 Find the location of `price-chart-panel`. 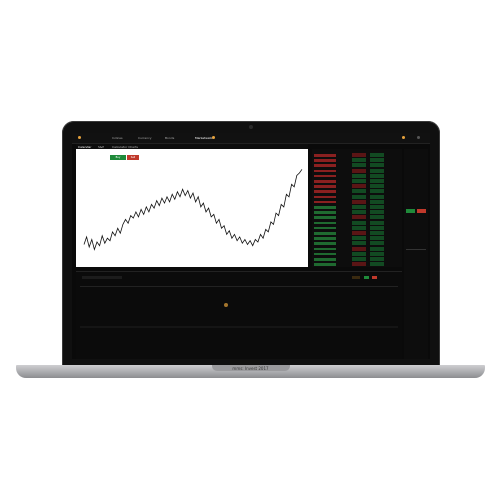

price-chart-panel is located at coordinates (192, 208).